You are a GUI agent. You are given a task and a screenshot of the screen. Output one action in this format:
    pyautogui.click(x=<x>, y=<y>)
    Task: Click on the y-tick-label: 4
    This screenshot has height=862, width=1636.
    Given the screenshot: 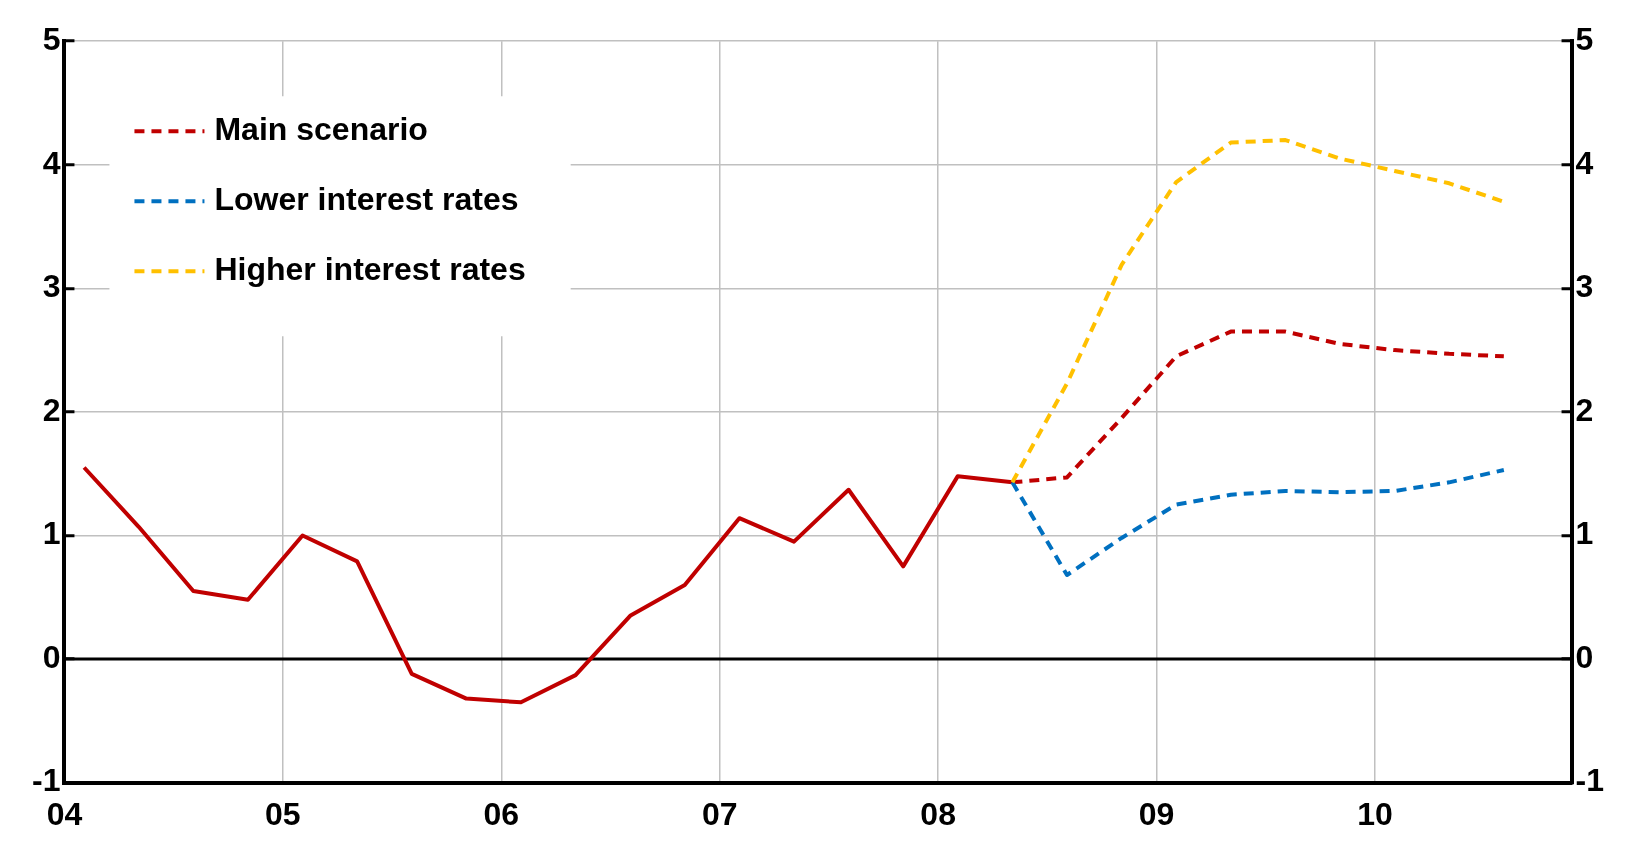 What is the action you would take?
    pyautogui.click(x=51, y=162)
    